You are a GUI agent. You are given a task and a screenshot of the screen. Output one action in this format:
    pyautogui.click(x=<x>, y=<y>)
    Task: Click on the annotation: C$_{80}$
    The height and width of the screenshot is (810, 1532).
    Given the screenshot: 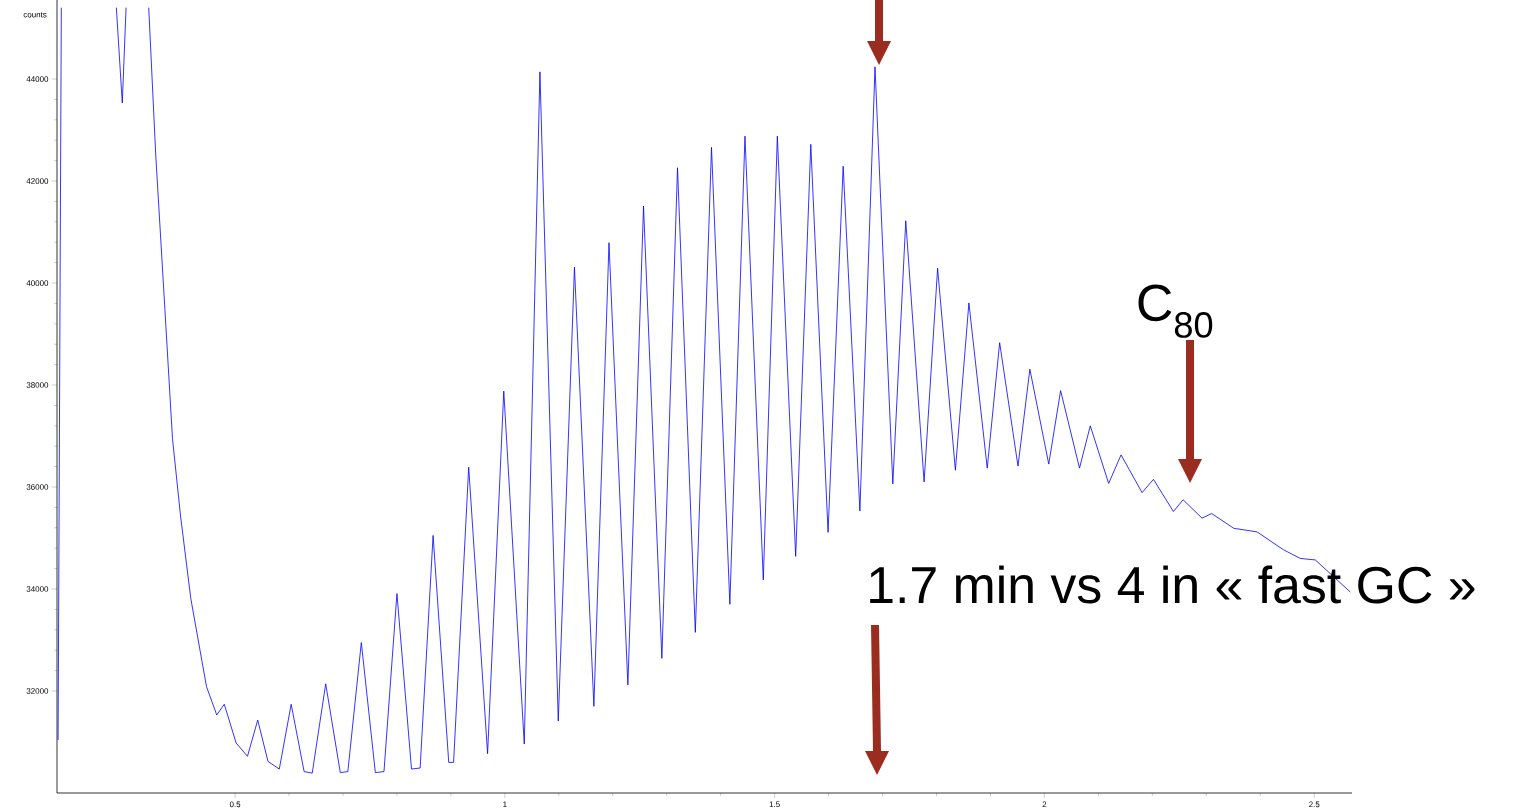 What is the action you would take?
    pyautogui.click(x=1175, y=311)
    